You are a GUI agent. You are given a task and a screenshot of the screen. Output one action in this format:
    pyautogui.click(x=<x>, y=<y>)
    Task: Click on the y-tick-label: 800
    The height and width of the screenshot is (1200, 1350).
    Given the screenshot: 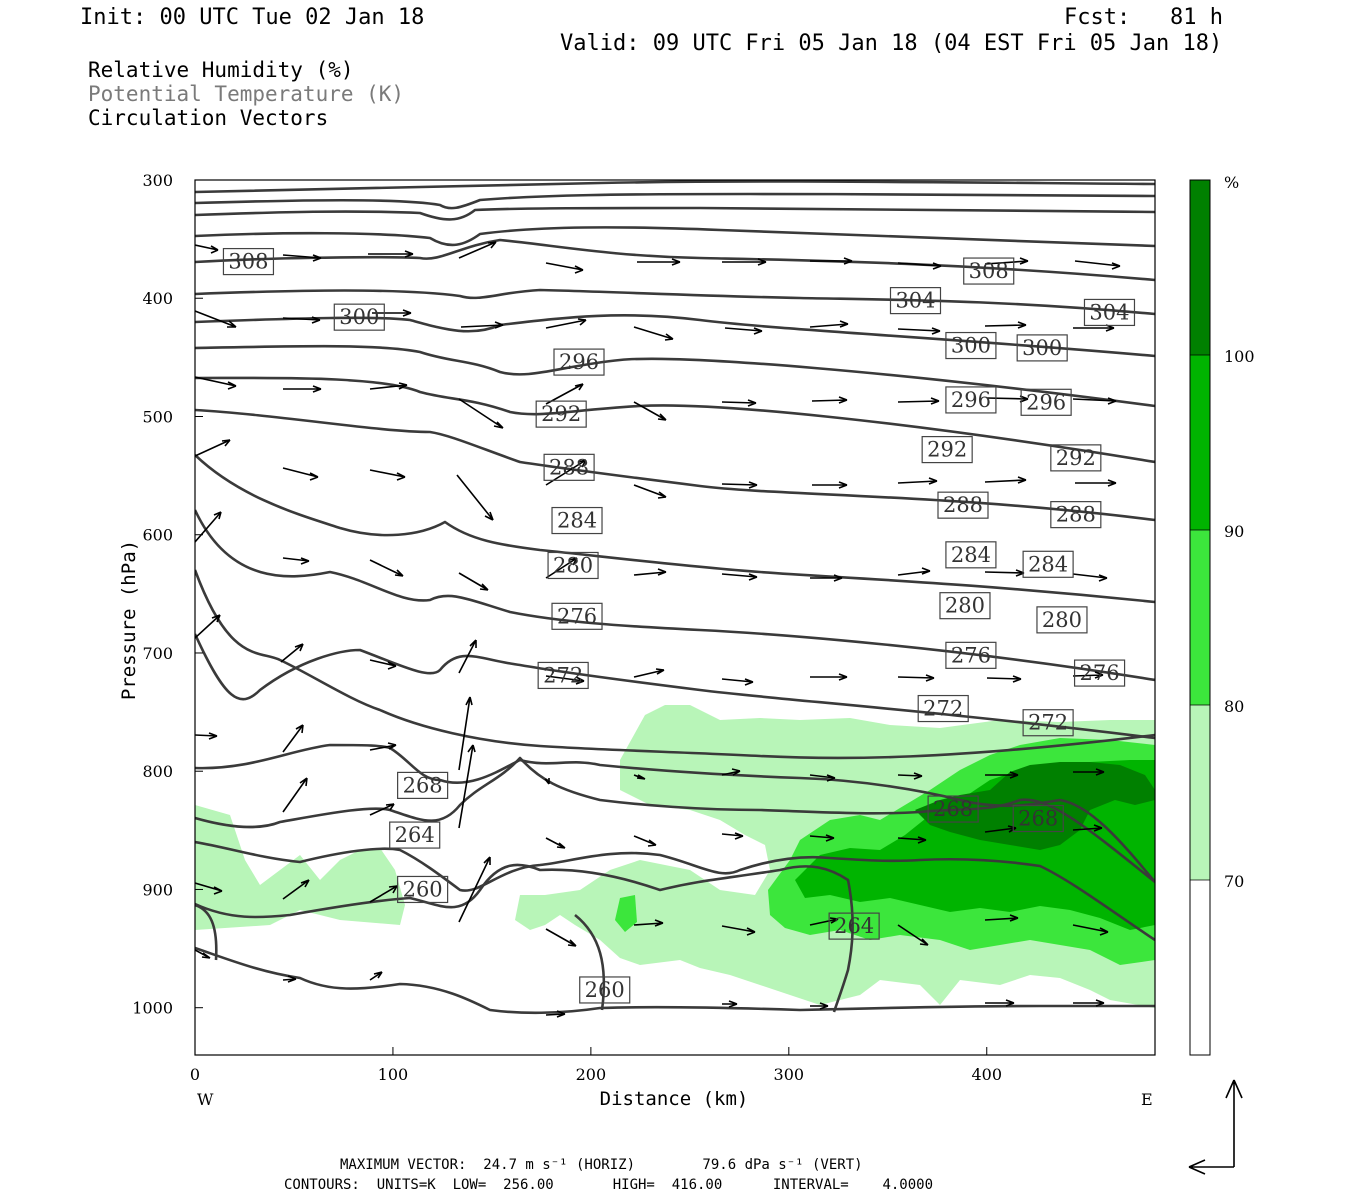 What is the action you would take?
    pyautogui.click(x=157, y=771)
    